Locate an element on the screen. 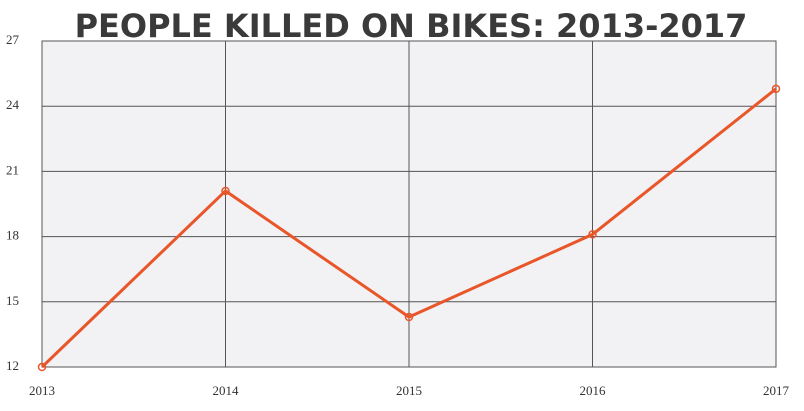  y-tick-label: 24 is located at coordinates (13, 104).